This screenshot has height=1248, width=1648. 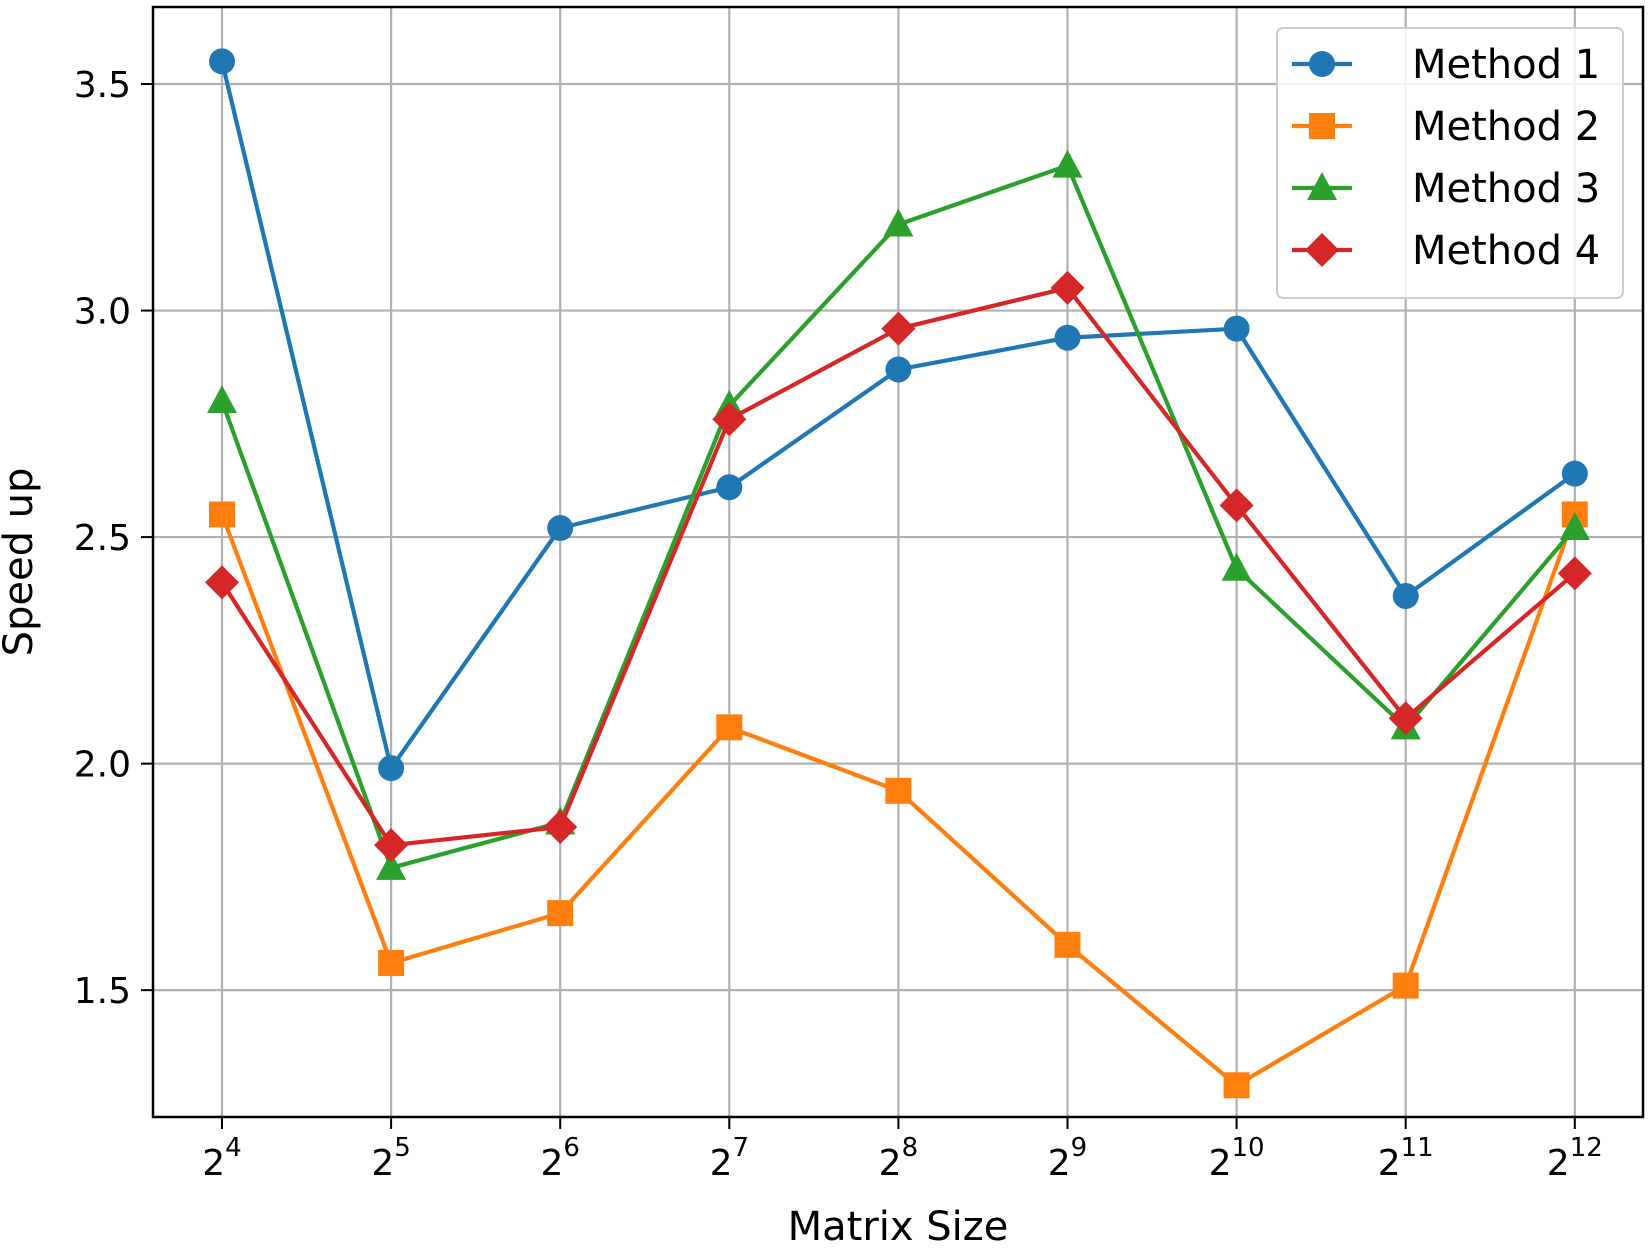 I want to click on x-tick-label: 29, so click(x=1067, y=1158).